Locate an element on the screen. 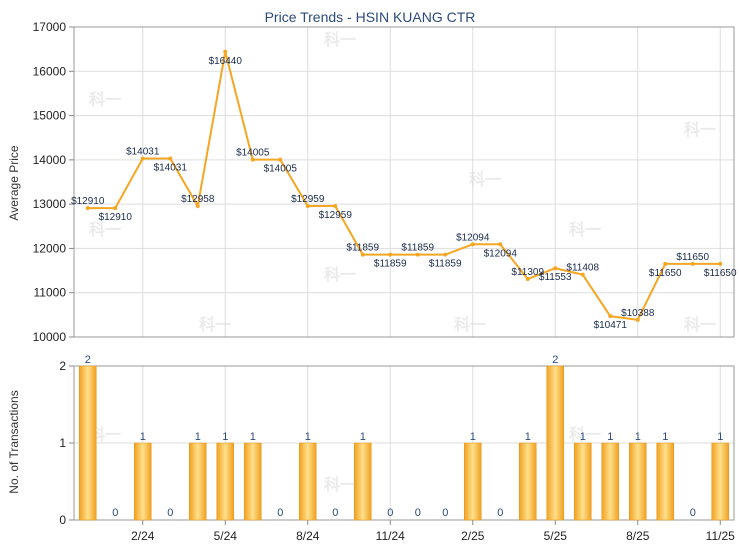 This screenshot has width=740, height=550. x-tick-label: 2/25 is located at coordinates (473, 536).